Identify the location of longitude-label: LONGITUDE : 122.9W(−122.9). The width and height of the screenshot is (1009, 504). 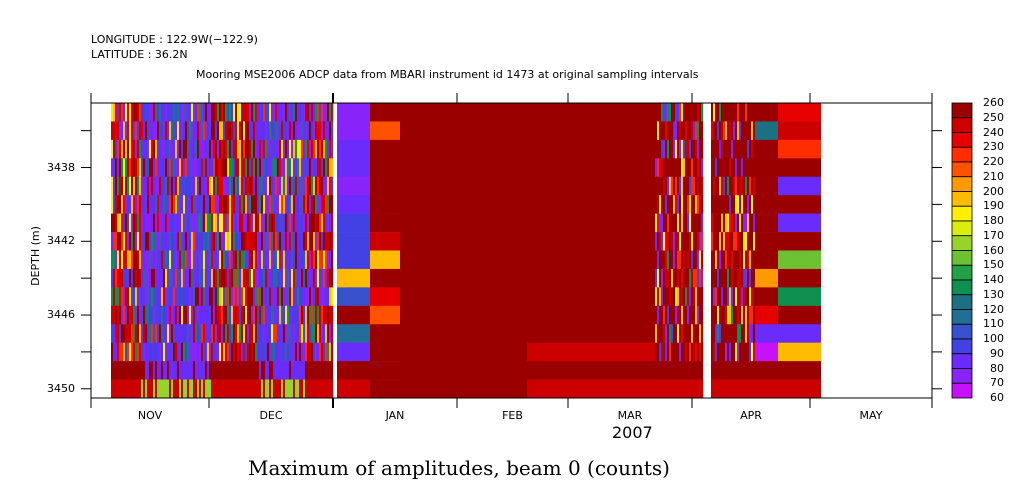
(174, 39).